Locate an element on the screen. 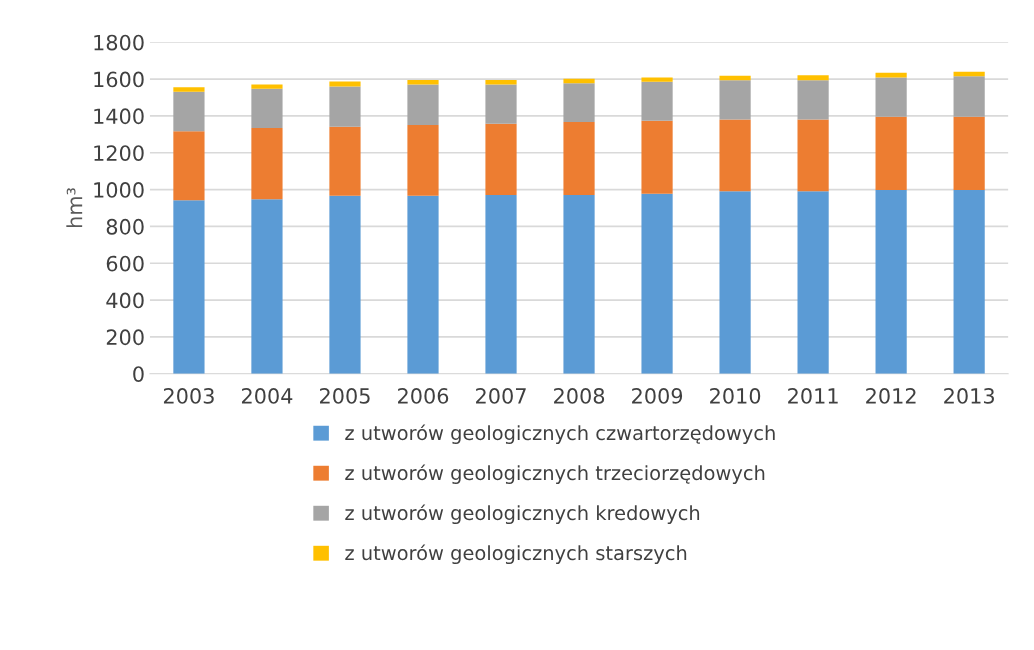 The image size is (1034, 650). x-tick-label: 2005 is located at coordinates (345, 396).